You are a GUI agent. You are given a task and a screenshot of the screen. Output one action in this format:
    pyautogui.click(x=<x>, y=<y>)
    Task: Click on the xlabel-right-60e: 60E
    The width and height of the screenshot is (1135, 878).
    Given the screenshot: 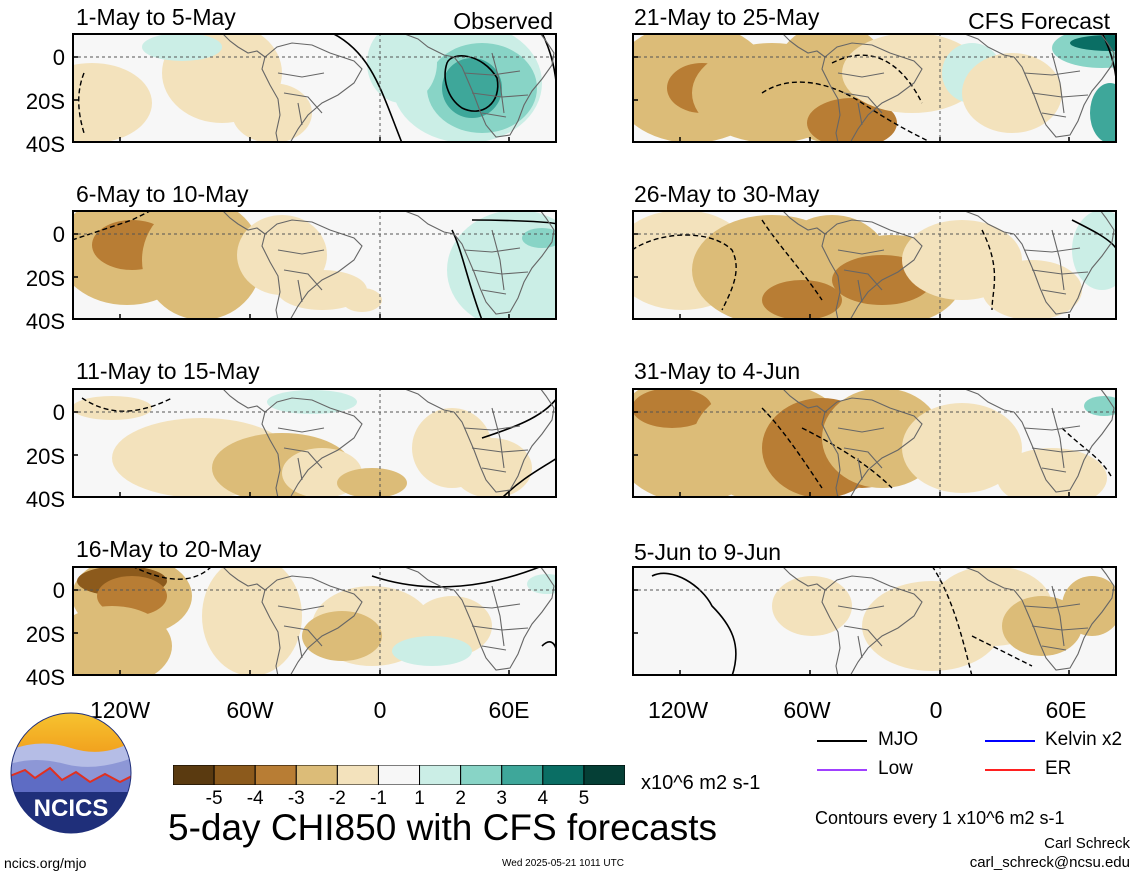 What is the action you would take?
    pyautogui.click(x=1066, y=710)
    